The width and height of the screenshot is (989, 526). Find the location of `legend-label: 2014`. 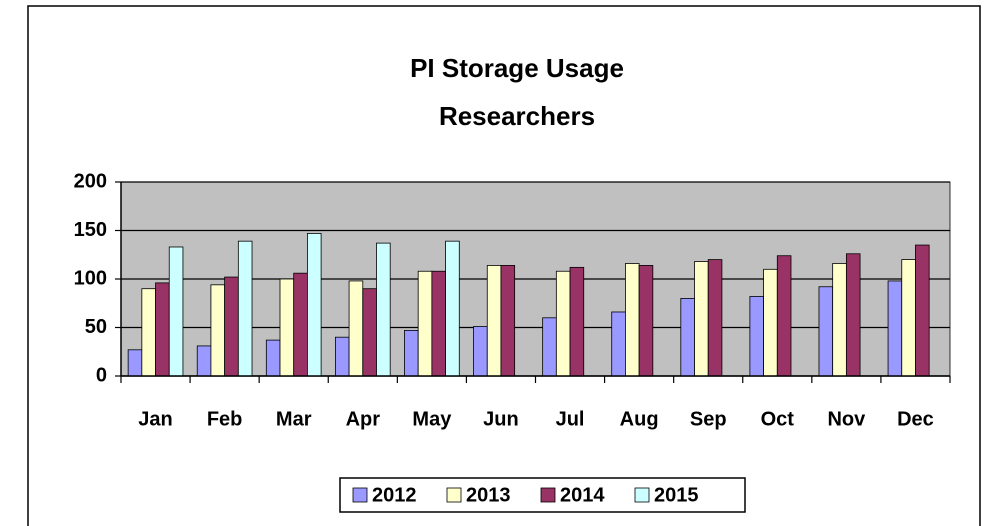

legend-label: 2014 is located at coordinates (582, 495).